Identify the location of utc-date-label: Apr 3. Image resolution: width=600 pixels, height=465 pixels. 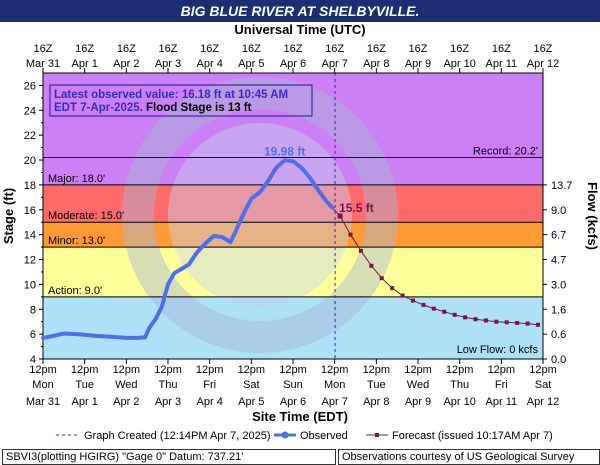
(168, 64).